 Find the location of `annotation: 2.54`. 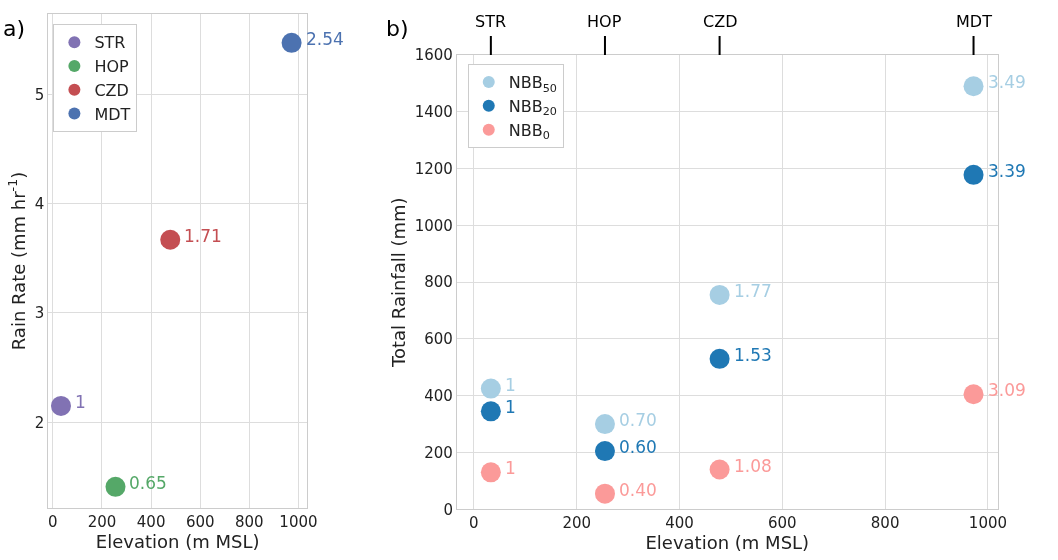

annotation: 2.54 is located at coordinates (325, 39).